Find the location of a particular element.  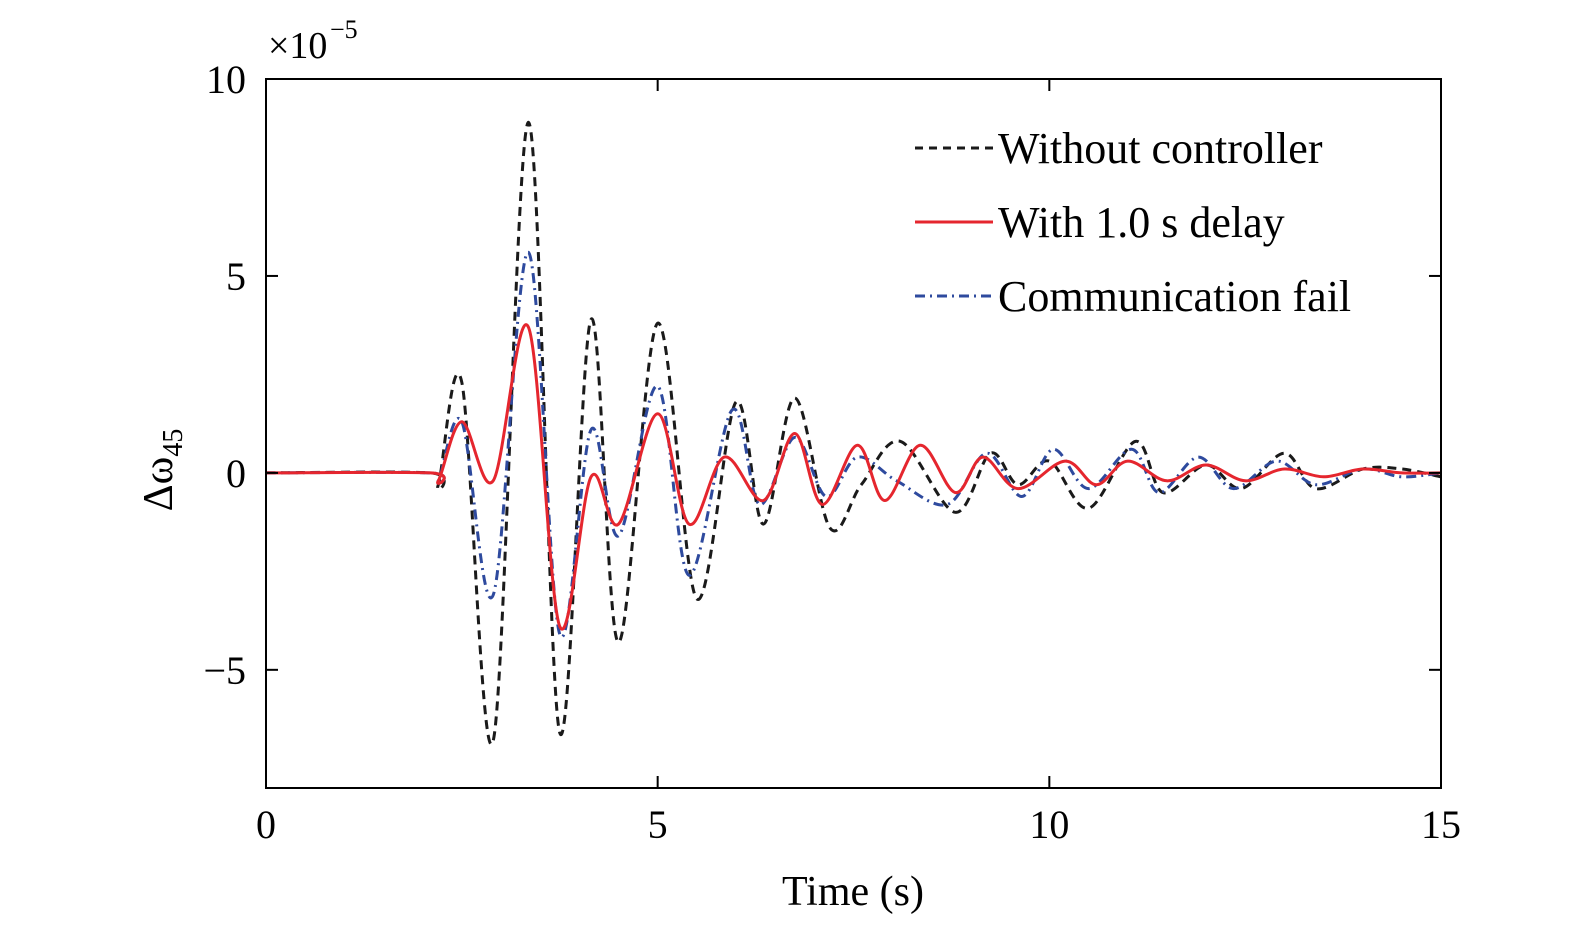

y-axis-title: Δω45 is located at coordinates (162, 470).